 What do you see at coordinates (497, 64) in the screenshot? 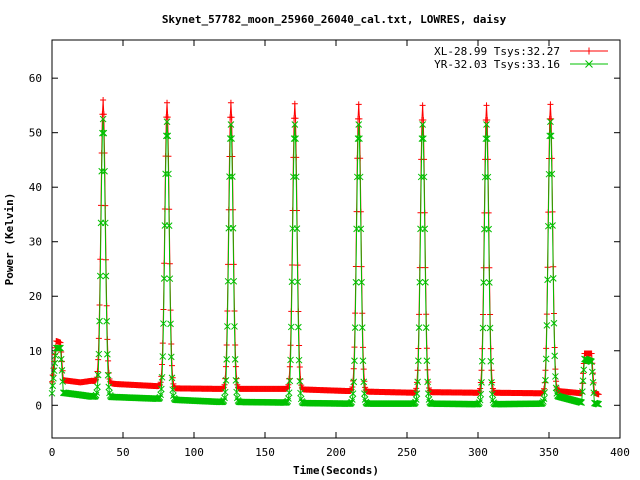
I see `legend-label: YR-32.03 Tsys:33.16` at bounding box center [497, 64].